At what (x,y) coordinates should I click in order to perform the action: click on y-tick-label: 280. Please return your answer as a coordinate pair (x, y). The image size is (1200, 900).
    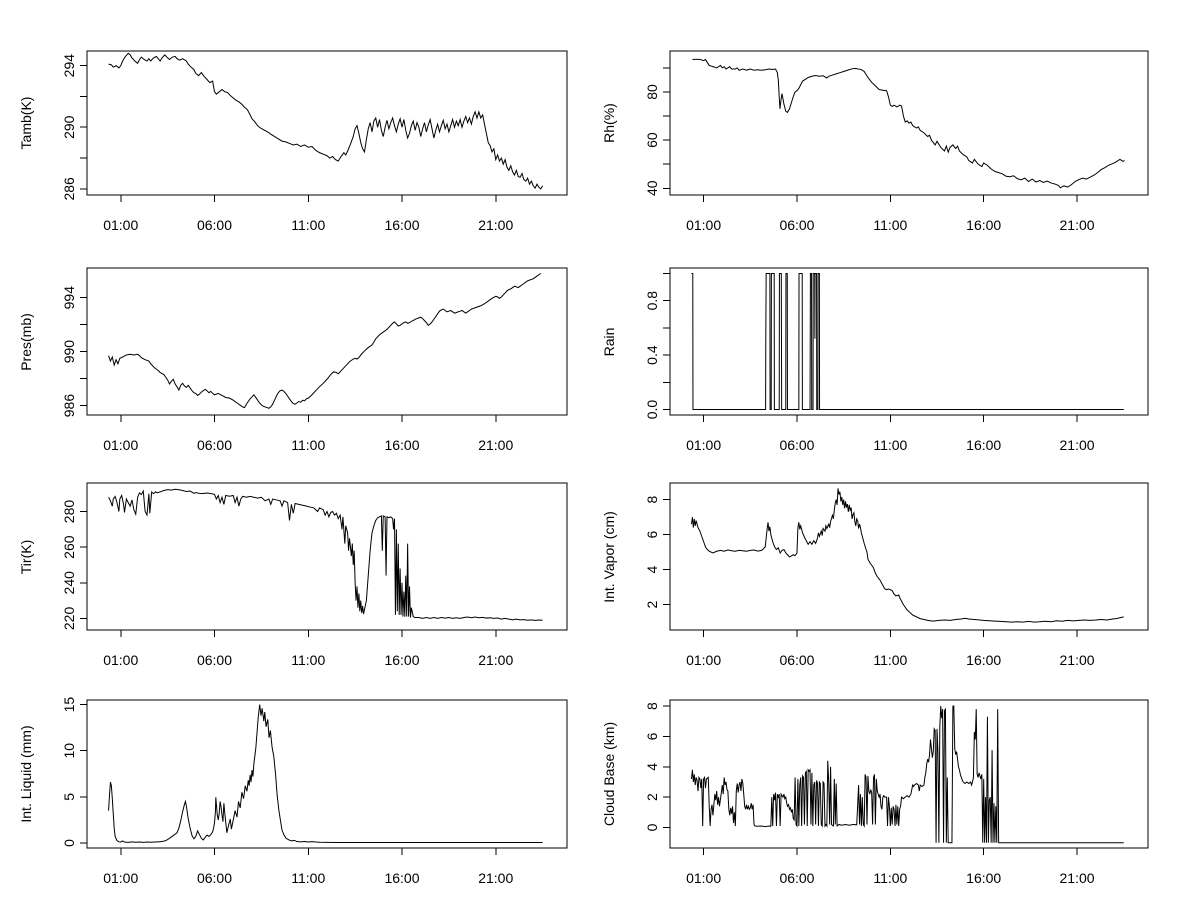
    Looking at the image, I should click on (69, 512).